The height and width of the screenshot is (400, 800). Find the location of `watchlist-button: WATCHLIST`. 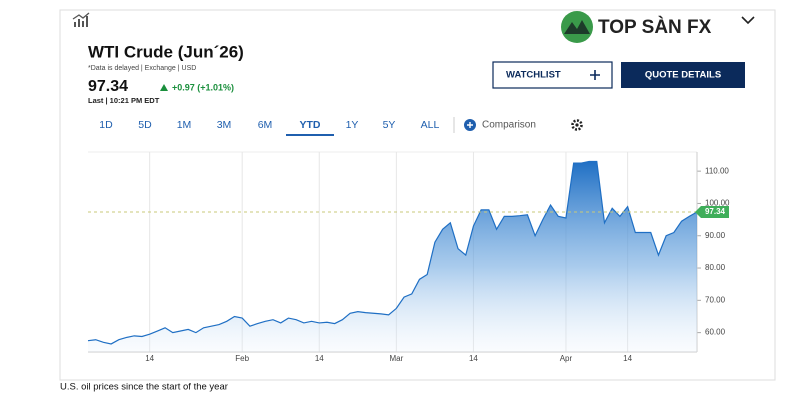

watchlist-button: WATCHLIST is located at coordinates (552, 75).